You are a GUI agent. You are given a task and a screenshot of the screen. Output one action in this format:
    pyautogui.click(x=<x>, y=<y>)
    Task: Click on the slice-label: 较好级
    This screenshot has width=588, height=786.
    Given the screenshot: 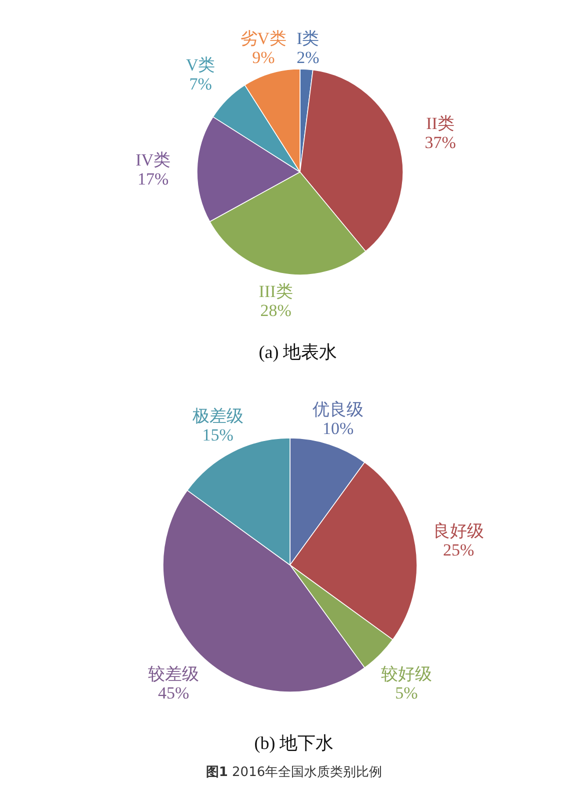 What is the action you would take?
    pyautogui.click(x=406, y=674)
    